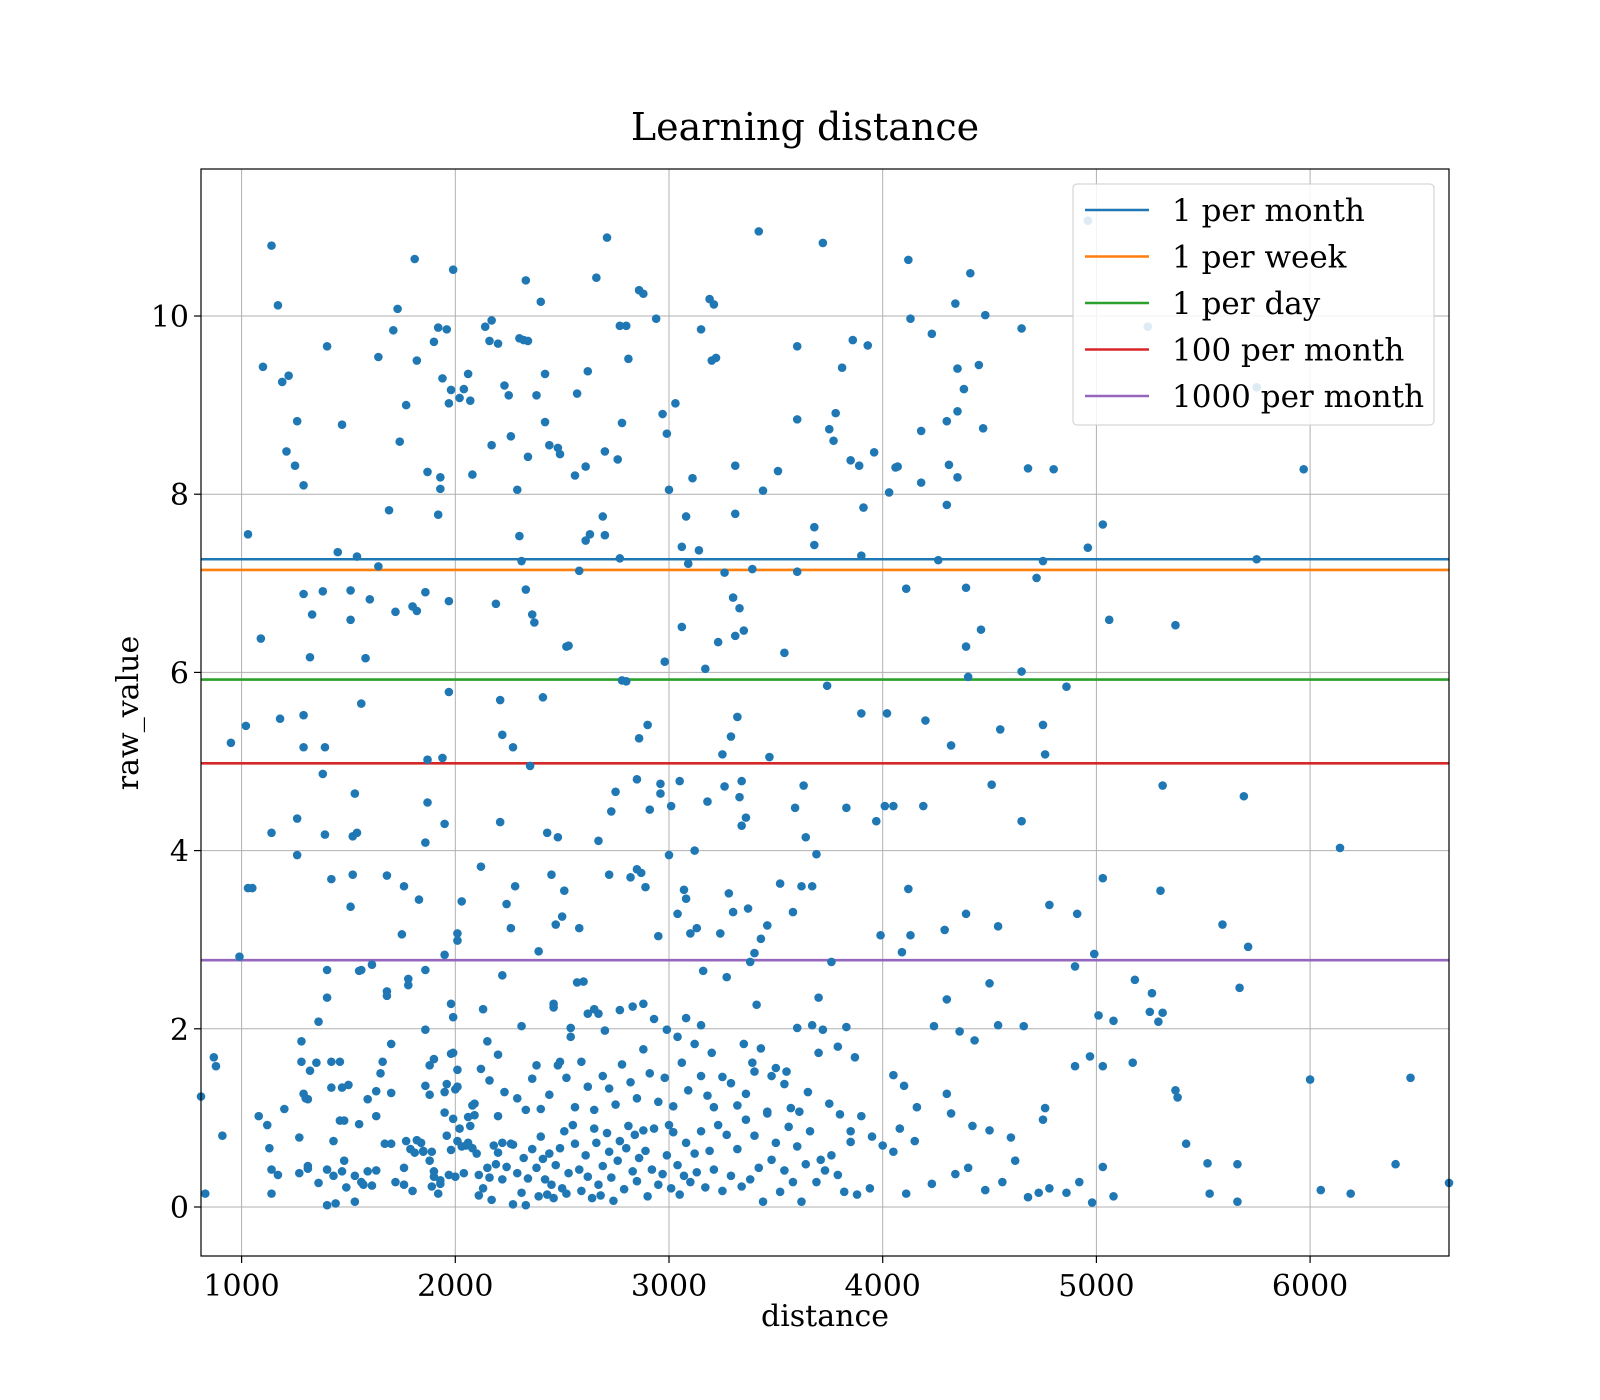  What do you see at coordinates (883, 1286) in the screenshot?
I see `x-tick-label: 4000` at bounding box center [883, 1286].